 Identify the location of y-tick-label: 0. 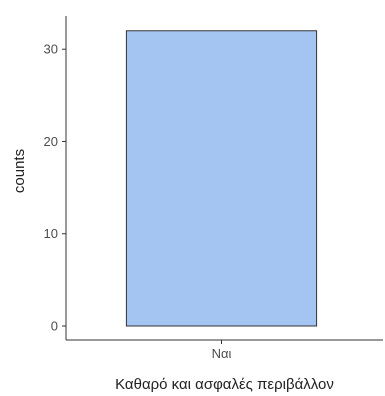
(54, 326).